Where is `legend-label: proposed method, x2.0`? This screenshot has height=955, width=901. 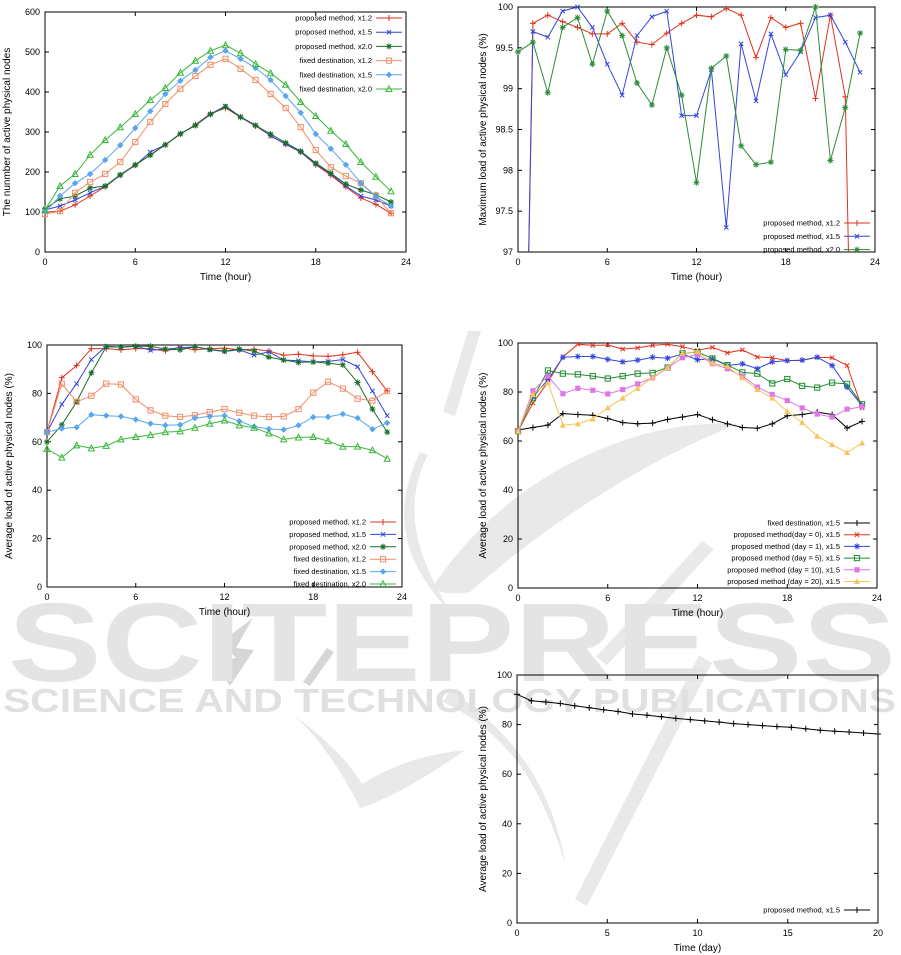
legend-label: proposed method, x2.0 is located at coordinates (327, 546).